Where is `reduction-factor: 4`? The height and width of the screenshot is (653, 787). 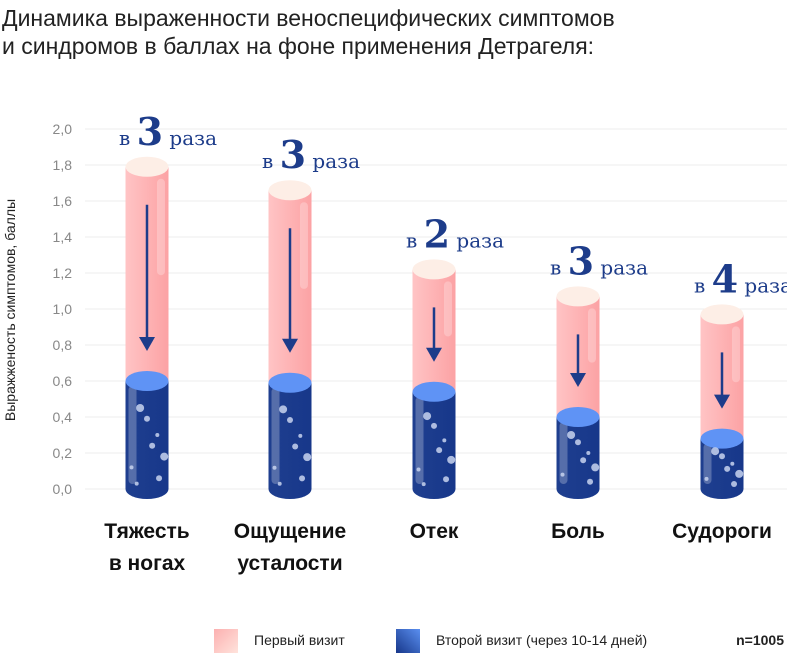 reduction-factor: 4 is located at coordinates (725, 278).